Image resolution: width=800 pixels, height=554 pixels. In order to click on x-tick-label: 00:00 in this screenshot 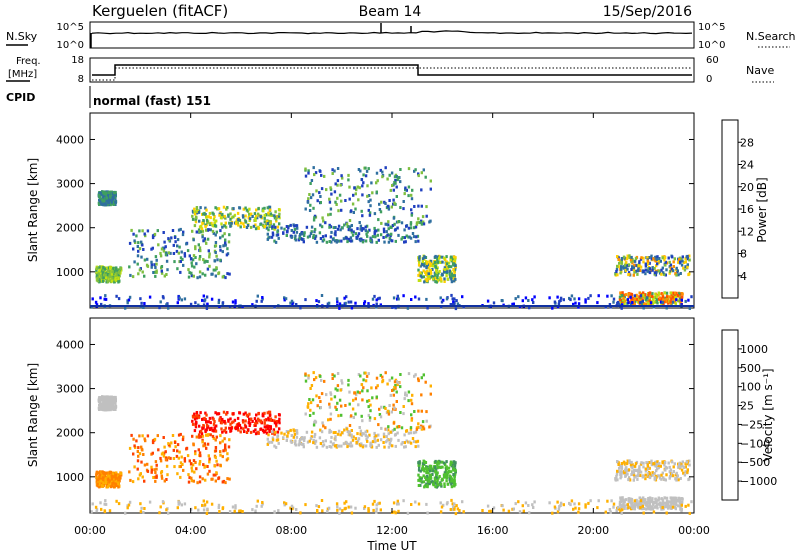, I will do `click(694, 530)`.